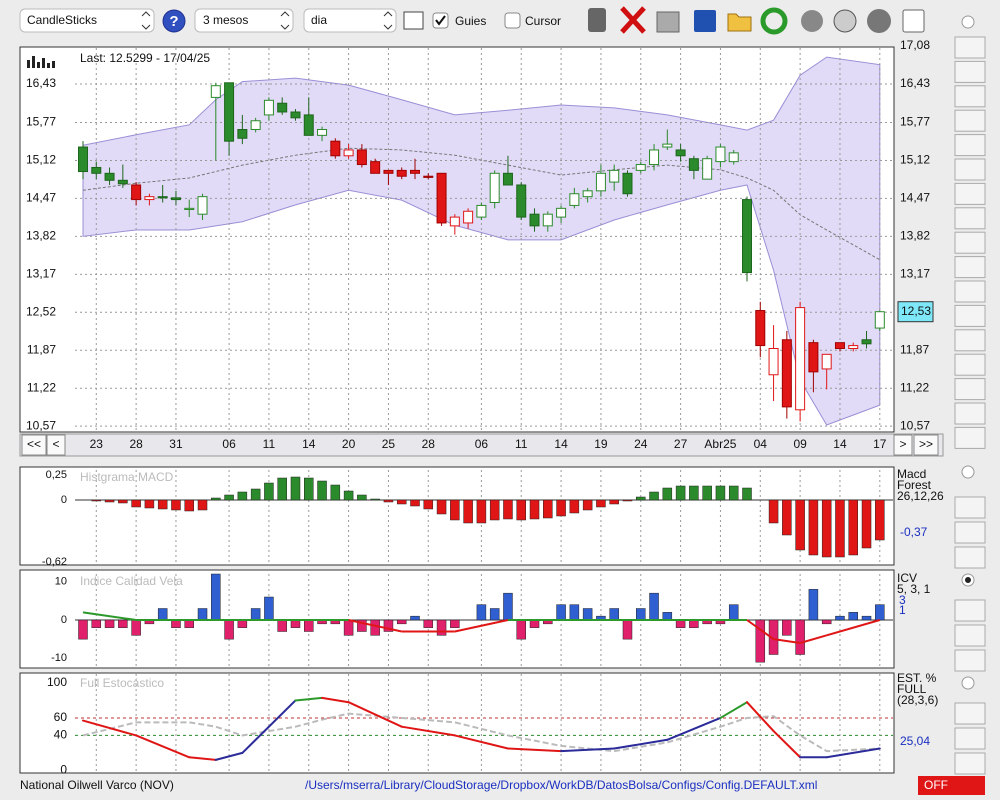  What do you see at coordinates (774, 21) in the screenshot?
I see `refresh-icon` at bounding box center [774, 21].